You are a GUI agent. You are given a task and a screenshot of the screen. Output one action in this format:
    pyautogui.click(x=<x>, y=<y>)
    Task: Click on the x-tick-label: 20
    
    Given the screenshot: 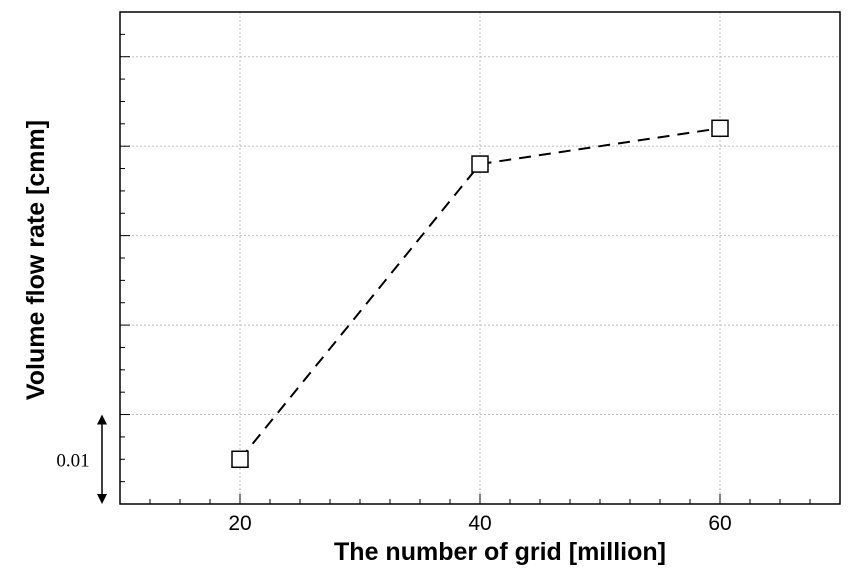 What is the action you would take?
    pyautogui.click(x=239, y=523)
    